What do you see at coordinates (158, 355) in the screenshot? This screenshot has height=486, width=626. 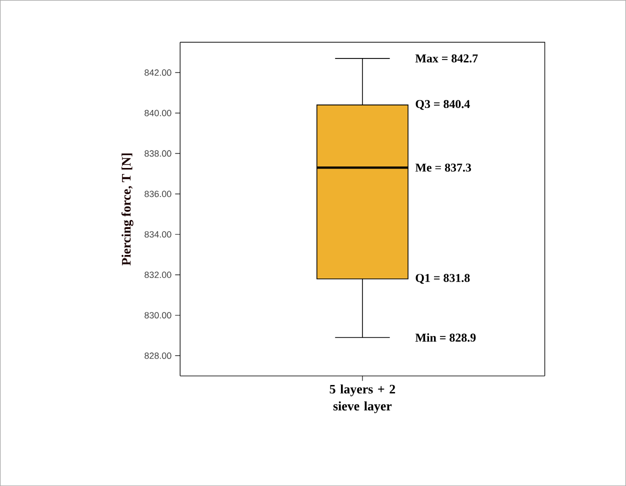 I see `y-tick-label: 828.00` at bounding box center [158, 355].